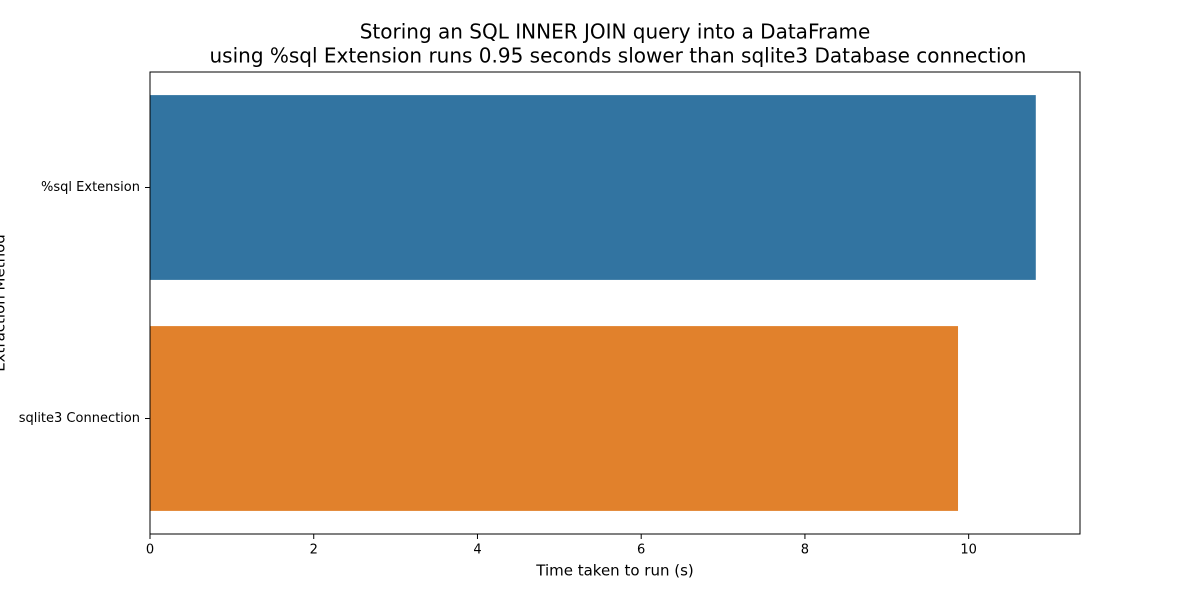  What do you see at coordinates (477, 550) in the screenshot?
I see `x-tick-label: 4` at bounding box center [477, 550].